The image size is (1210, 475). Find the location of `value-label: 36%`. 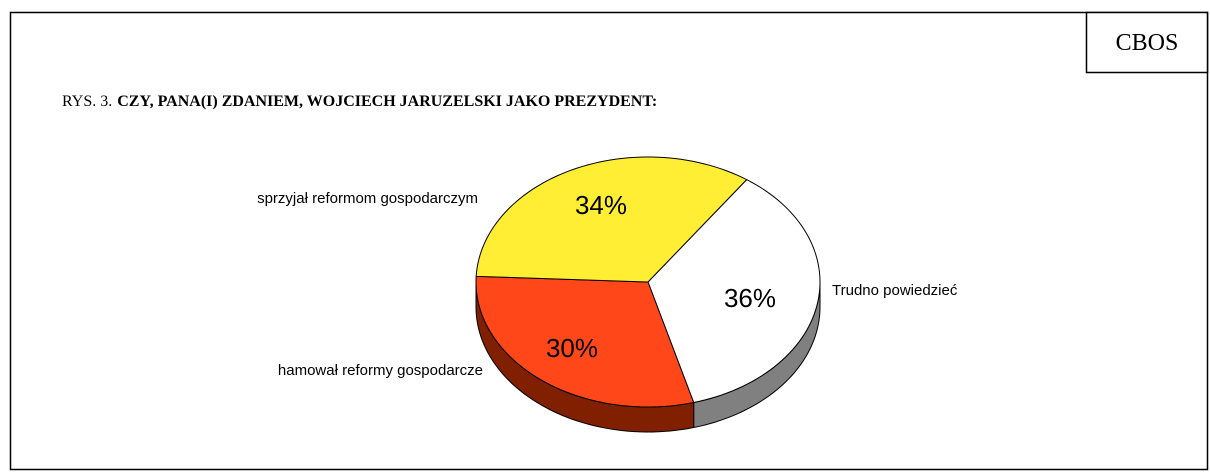

value-label: 36% is located at coordinates (750, 298).